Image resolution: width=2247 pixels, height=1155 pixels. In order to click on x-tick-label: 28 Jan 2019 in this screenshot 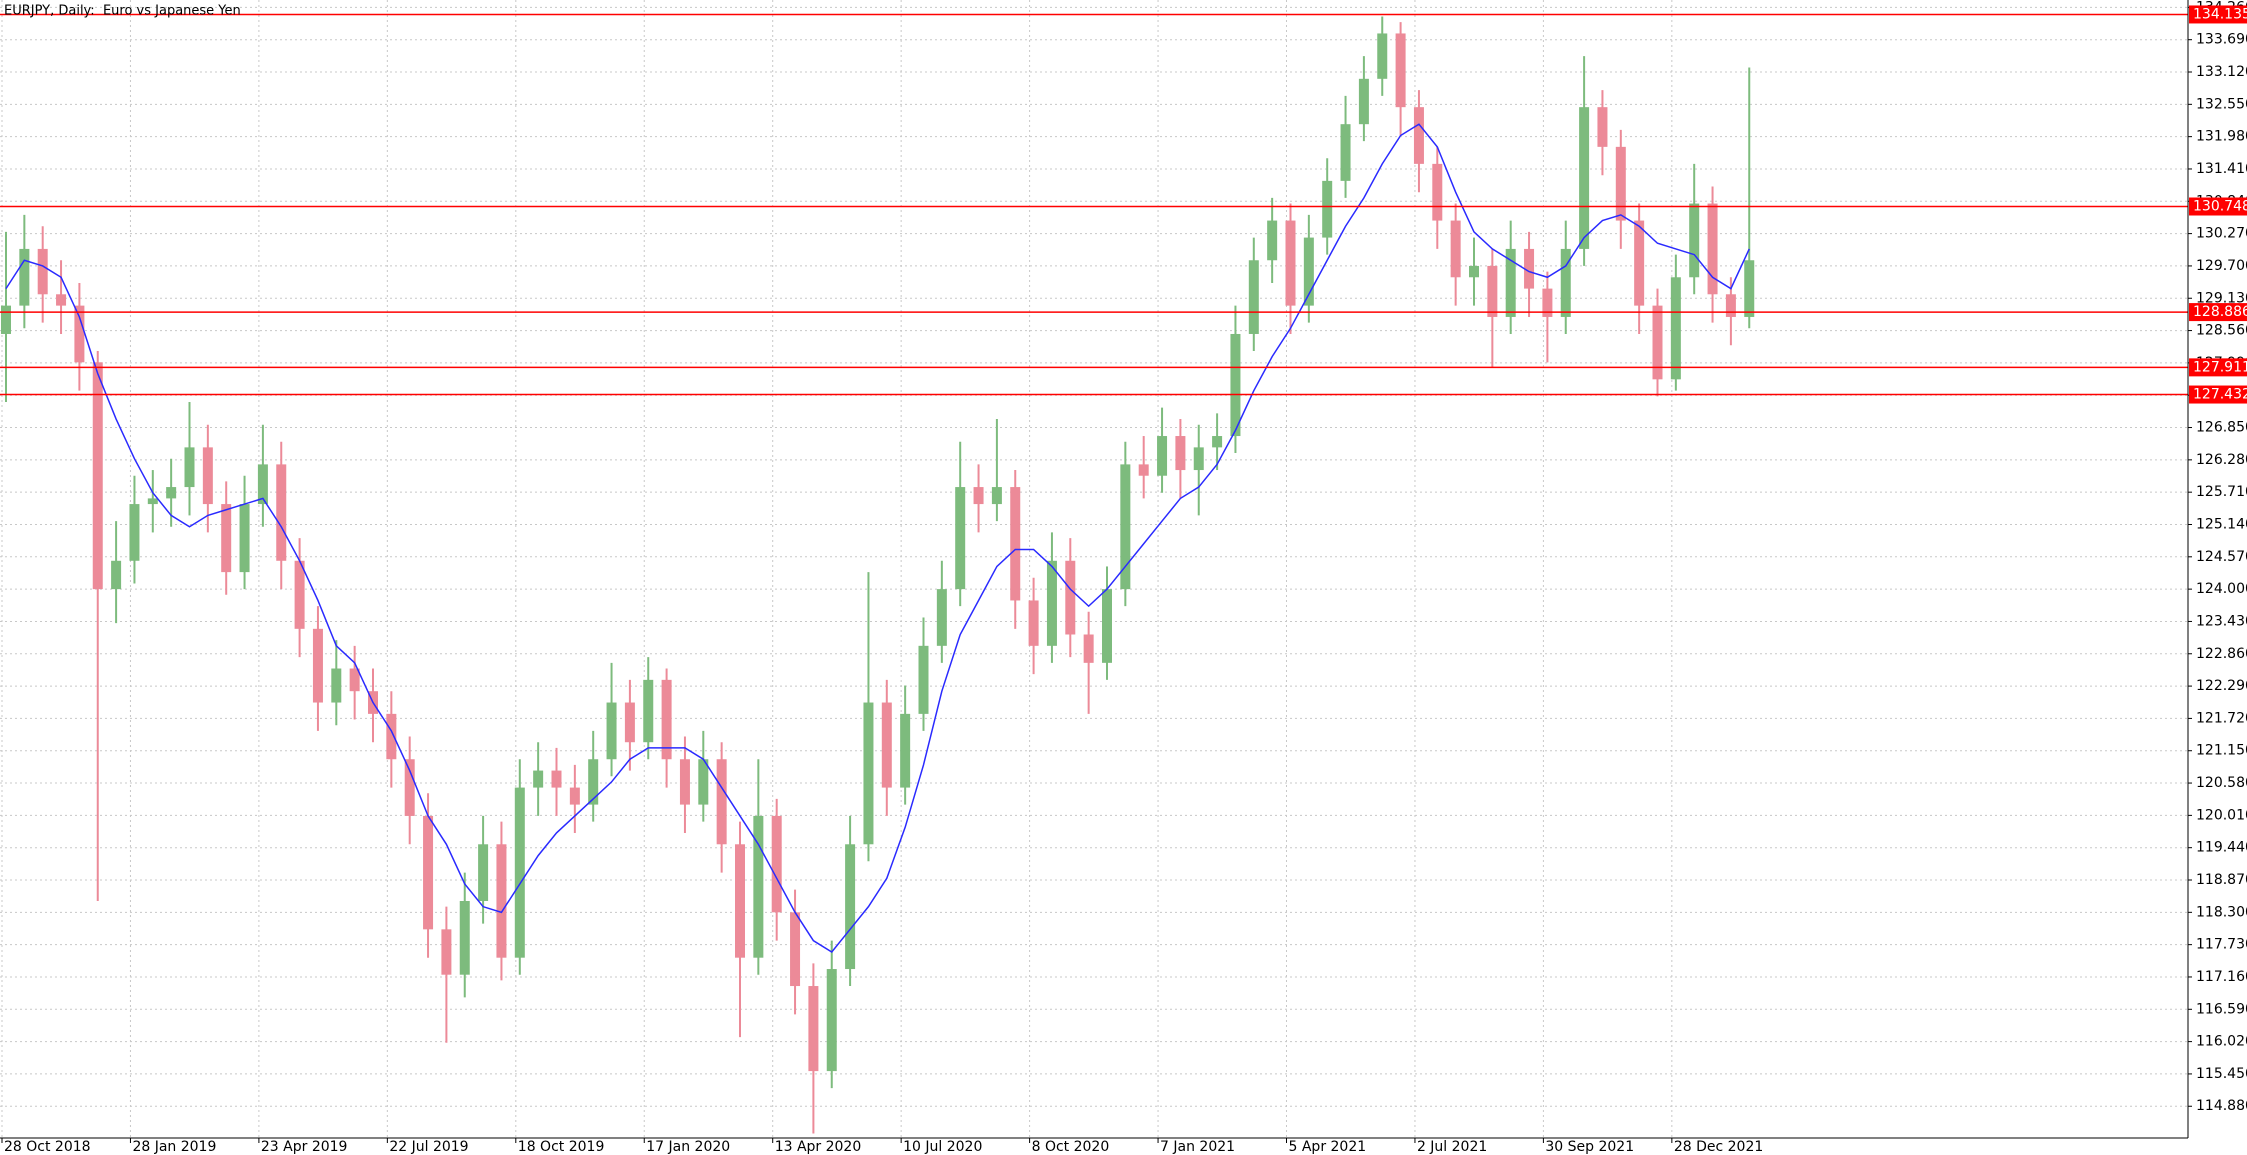, I will do `click(174, 1147)`.